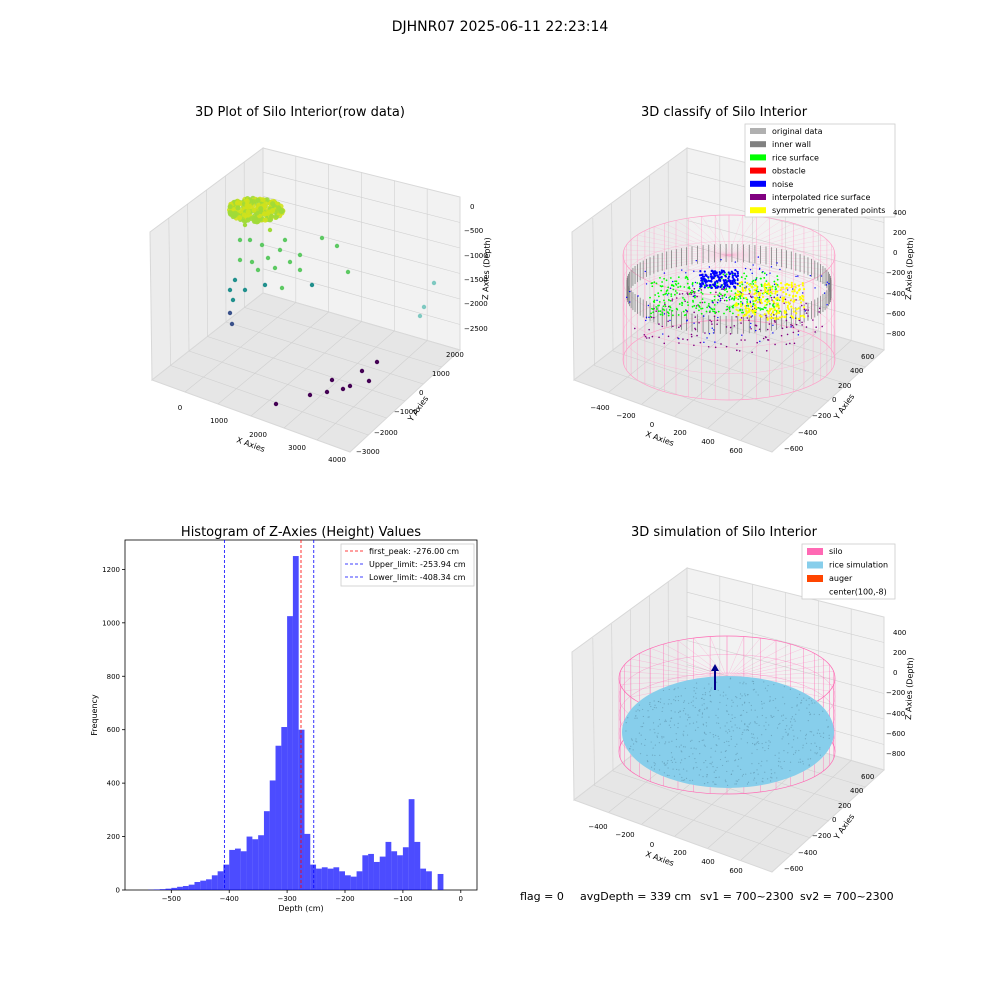 Image resolution: width=1000 pixels, height=1000 pixels. I want to click on simulation-y-tick: −400, so click(807, 853).